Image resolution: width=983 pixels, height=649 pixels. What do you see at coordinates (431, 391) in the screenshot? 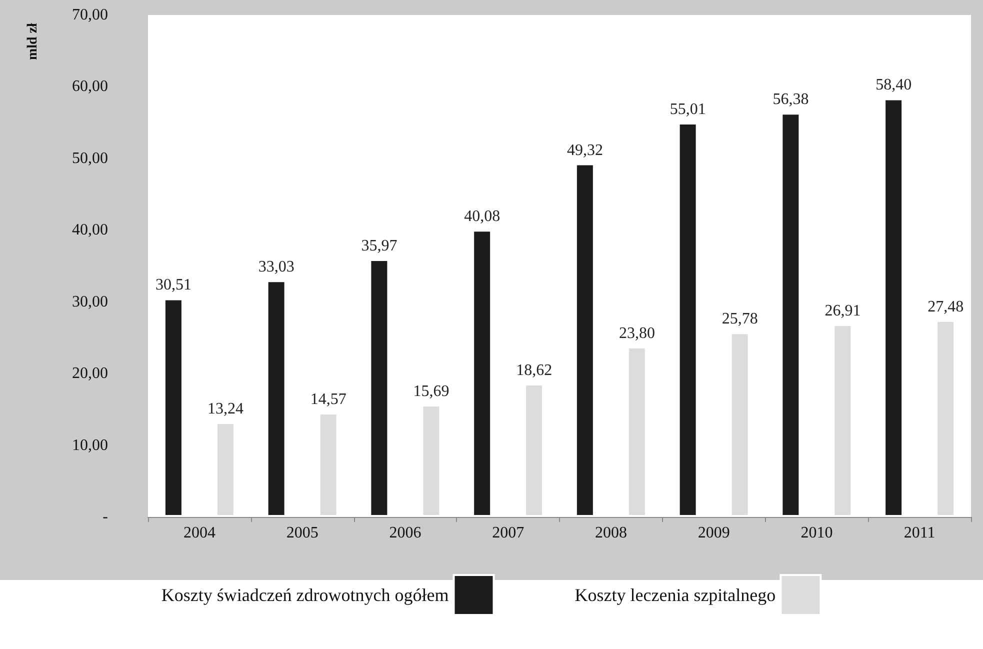
I see `data-label: 15,69` at bounding box center [431, 391].